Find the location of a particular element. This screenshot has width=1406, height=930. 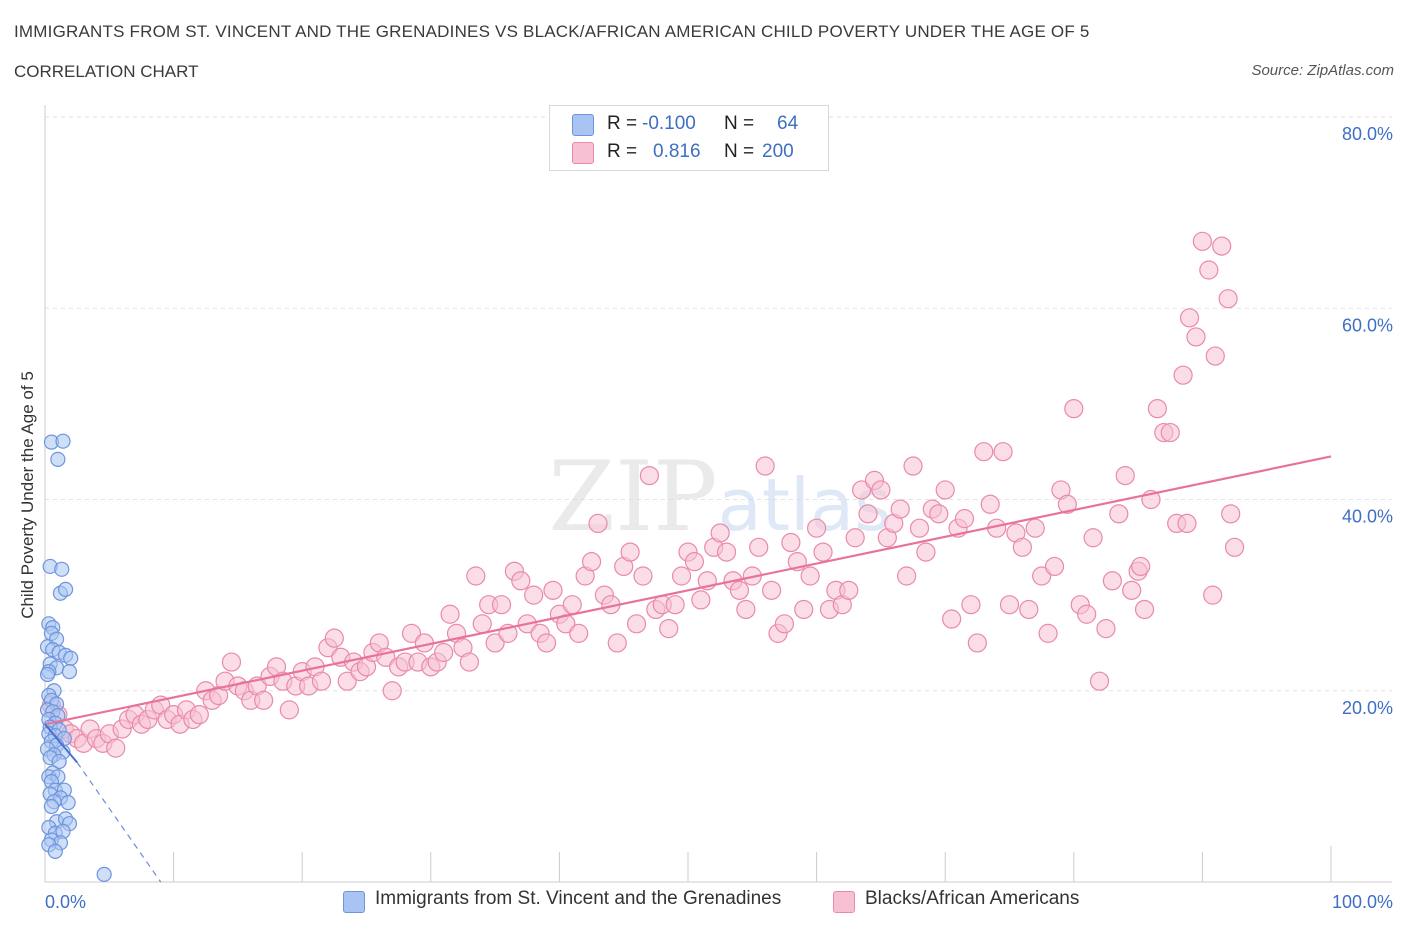

y-tick-label: 60.0% is located at coordinates (1367, 325).